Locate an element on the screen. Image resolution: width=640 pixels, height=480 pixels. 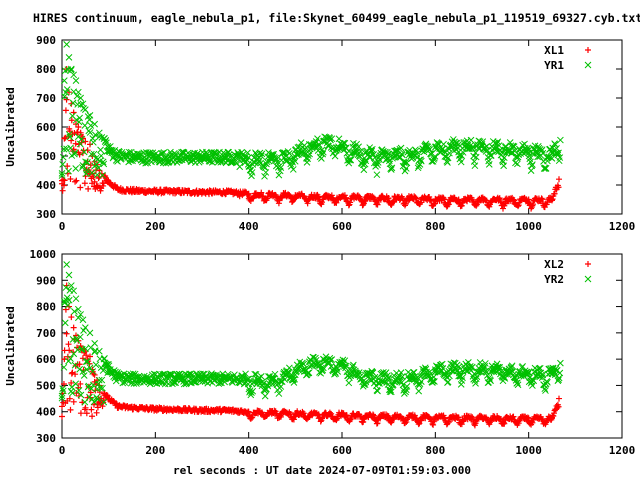
y-tick-label: 300 is located at coordinates (46, 438).